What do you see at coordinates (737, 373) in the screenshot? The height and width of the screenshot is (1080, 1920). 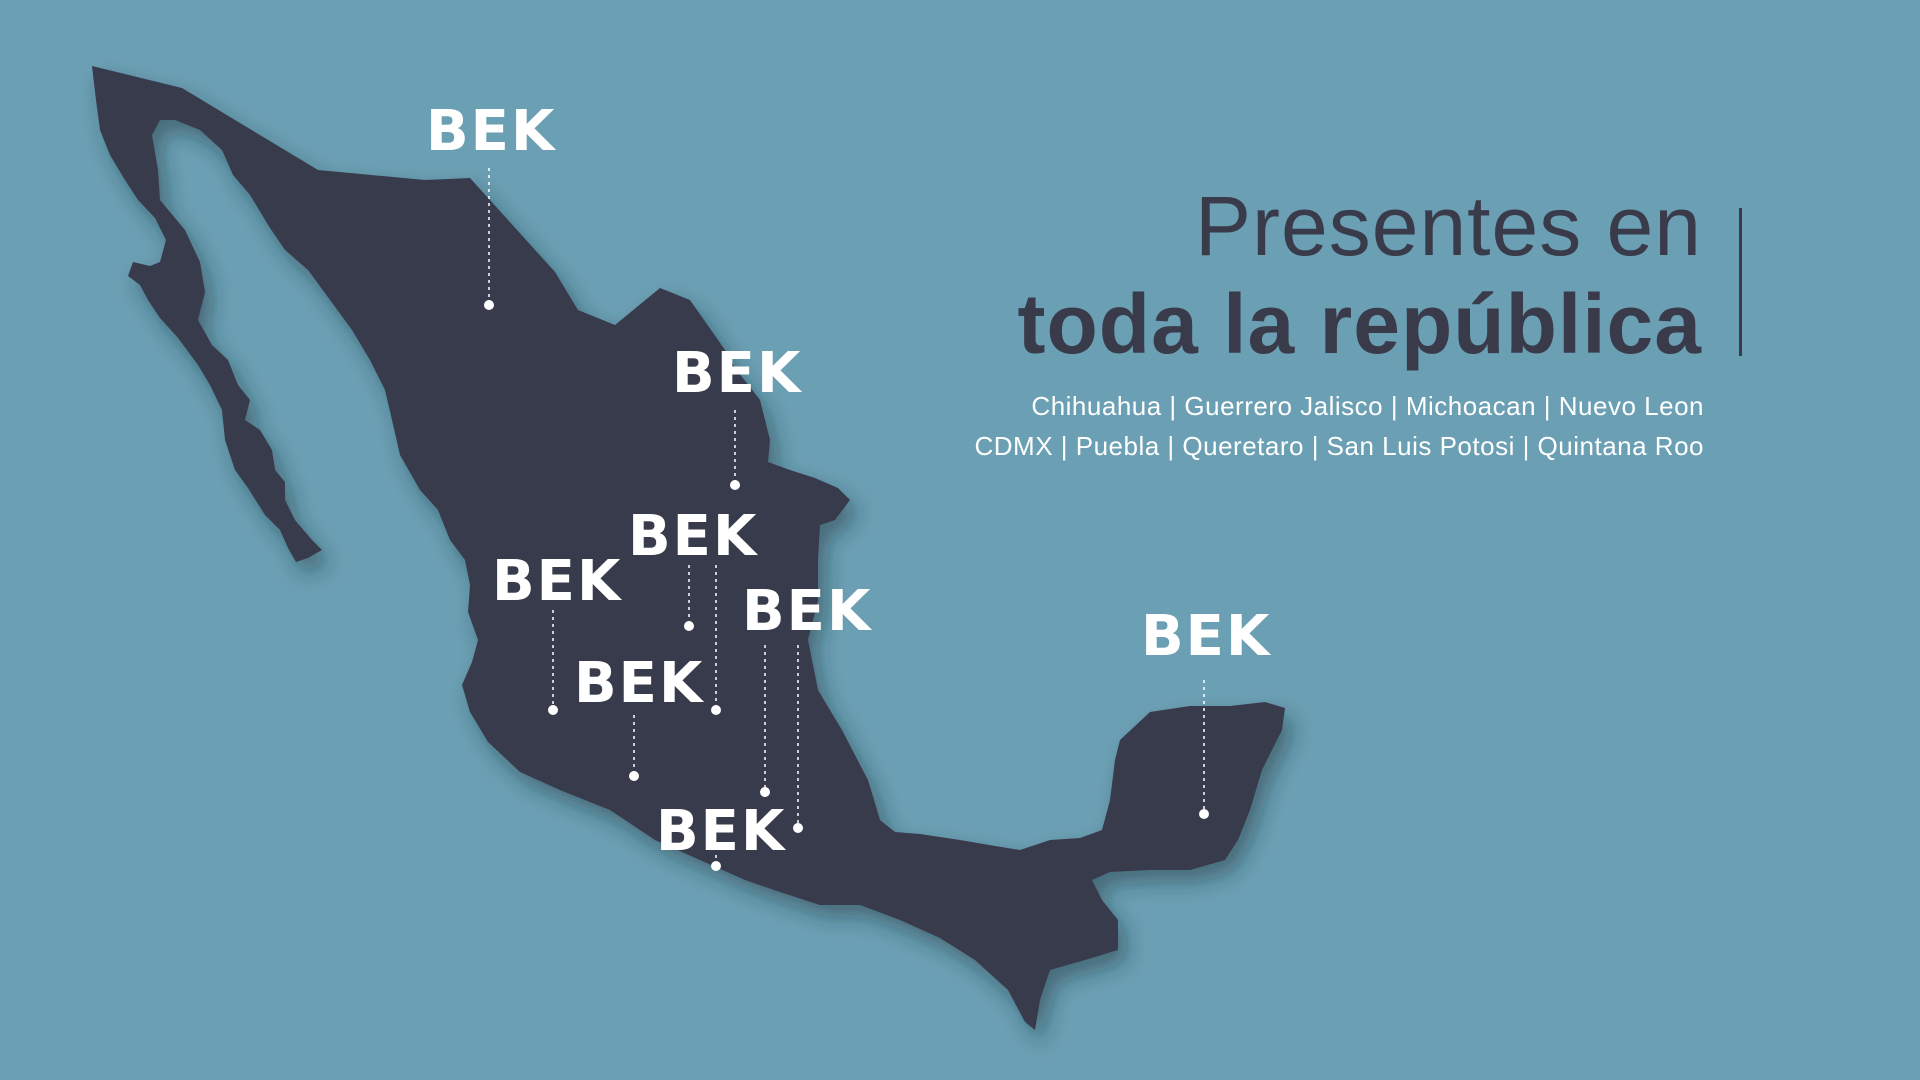 I see `bek-logo-nuevo-leon: BEK` at bounding box center [737, 373].